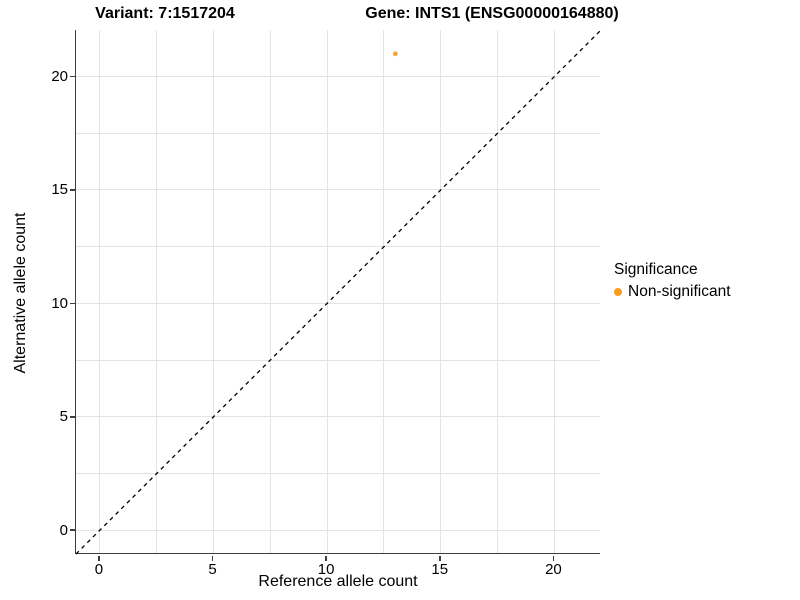  I want to click on legend-item-non-significant: Non-significant, so click(672, 292).